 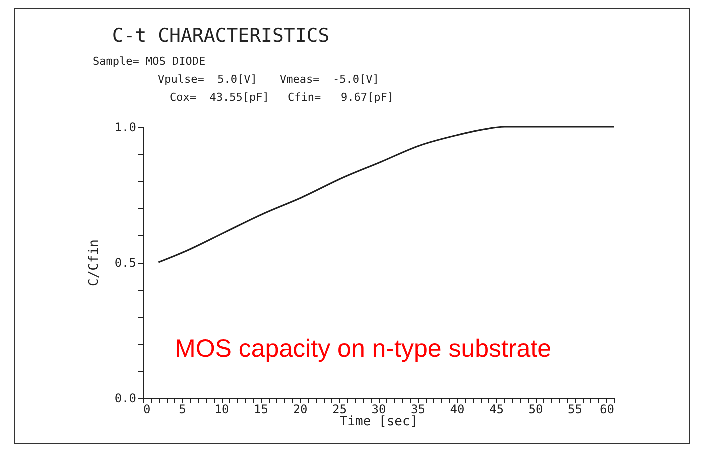 What do you see at coordinates (149, 61) in the screenshot?
I see `text: Sample= MOS DIODE` at bounding box center [149, 61].